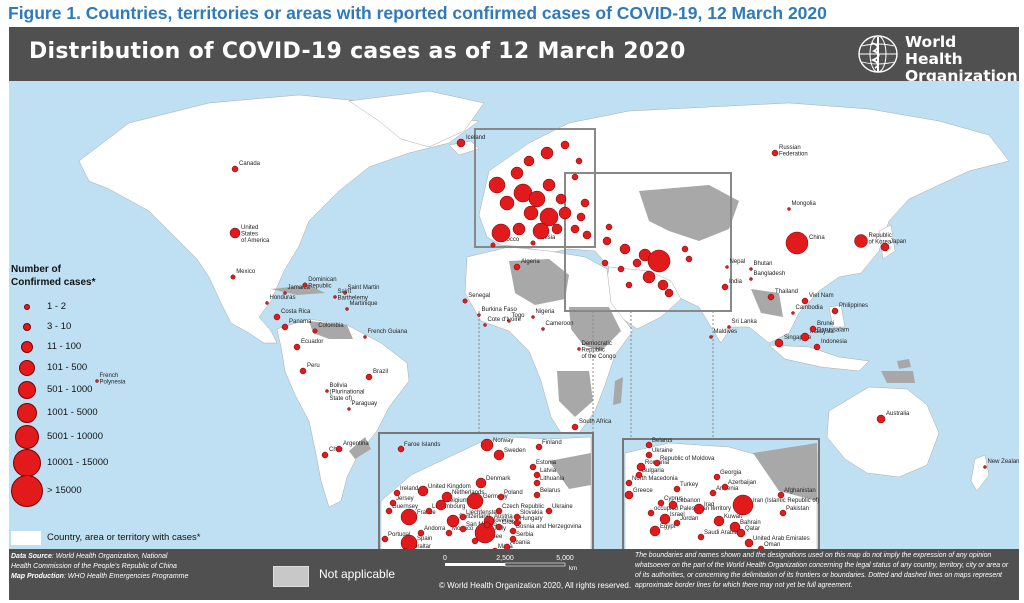 The width and height of the screenshot is (1024, 603). I want to click on country-label-martinique: Martinique, so click(364, 304).